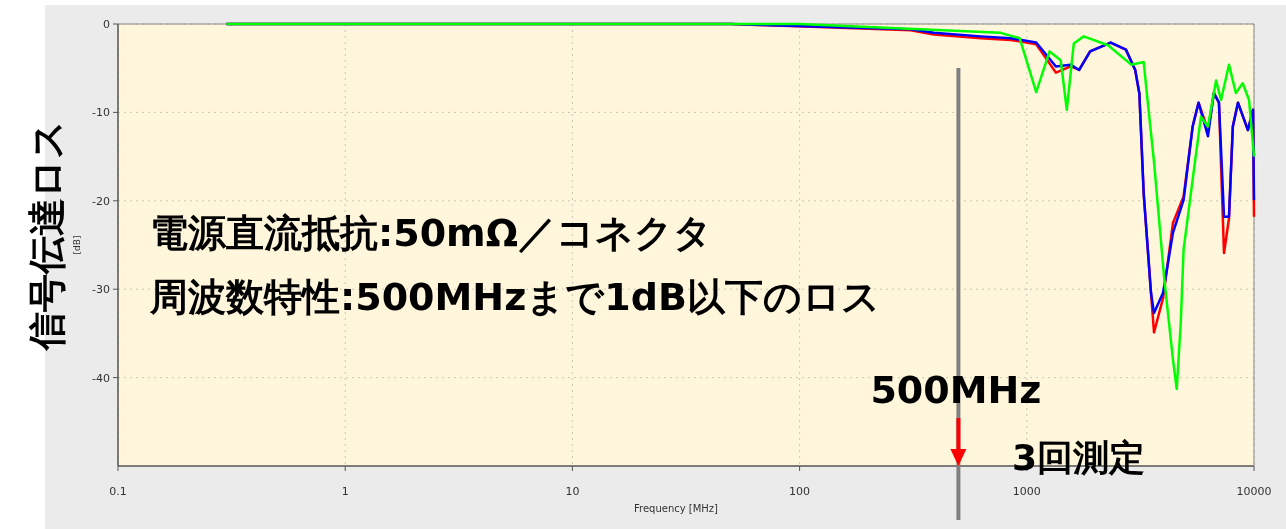  Describe the element at coordinates (956, 390) in the screenshot. I see `ref-line-label: 500MHz` at that location.